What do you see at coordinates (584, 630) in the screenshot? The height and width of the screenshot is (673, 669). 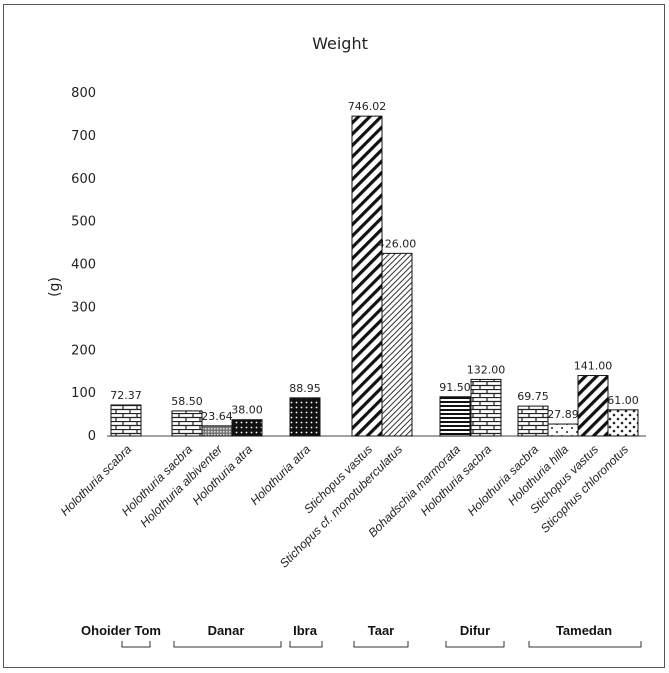 I see `group-label: Tamedan` at bounding box center [584, 630].